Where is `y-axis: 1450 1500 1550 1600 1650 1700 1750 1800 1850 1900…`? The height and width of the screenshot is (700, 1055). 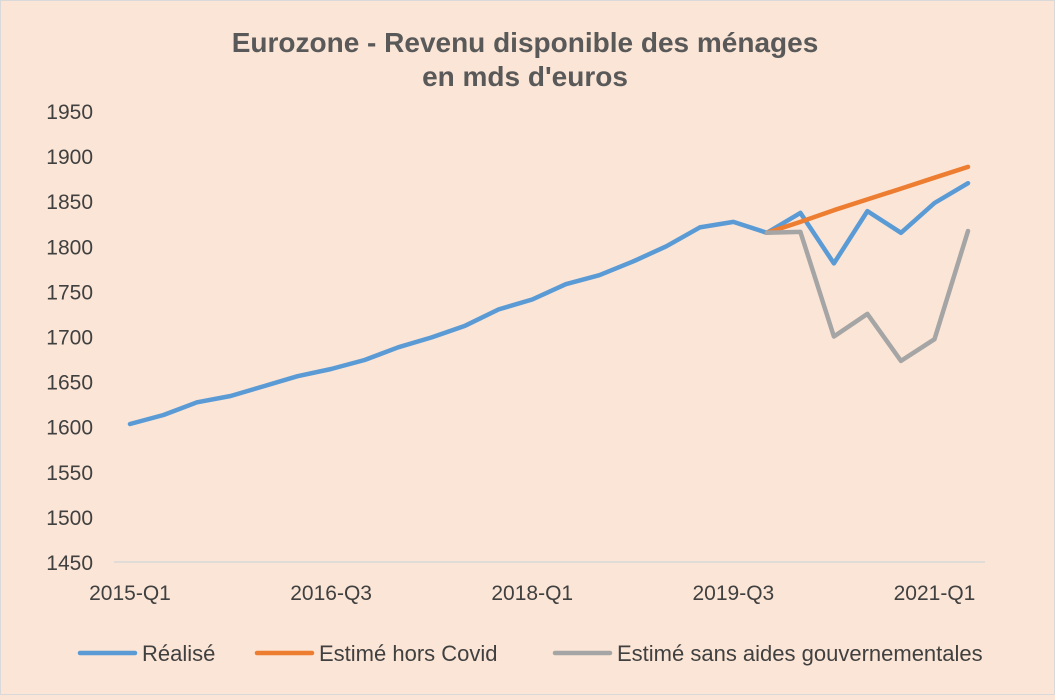
y-axis: 1450 1500 1550 1600 1650 1700 1750 1800 1850 1900… is located at coordinates (69, 338).